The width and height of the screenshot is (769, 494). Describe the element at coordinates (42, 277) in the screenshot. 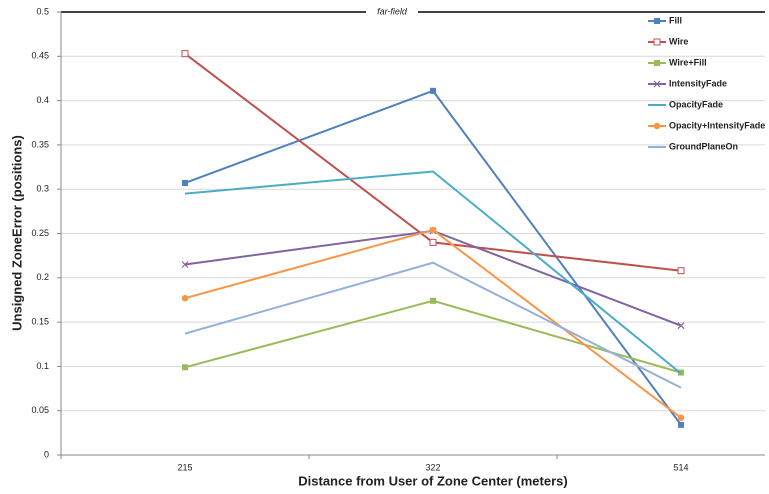

I see `y-tick-label: 0.2` at that location.